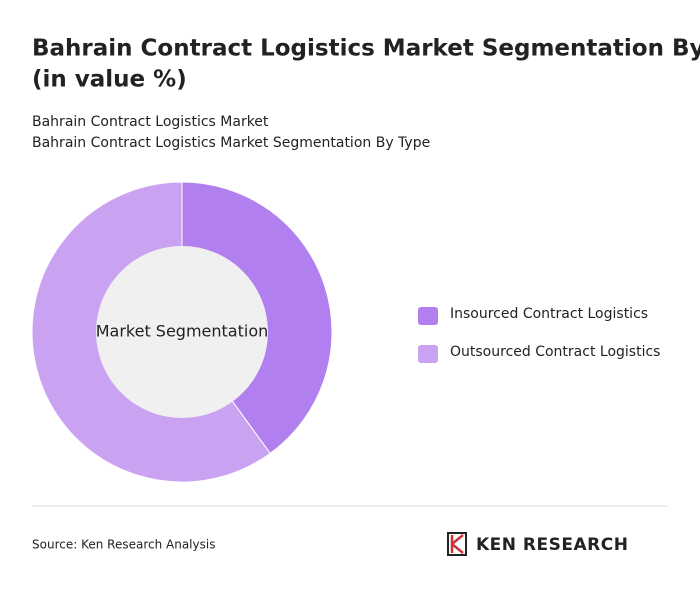 The width and height of the screenshot is (700, 595). I want to click on brand-logo: KEN RESEARCH, so click(537, 544).